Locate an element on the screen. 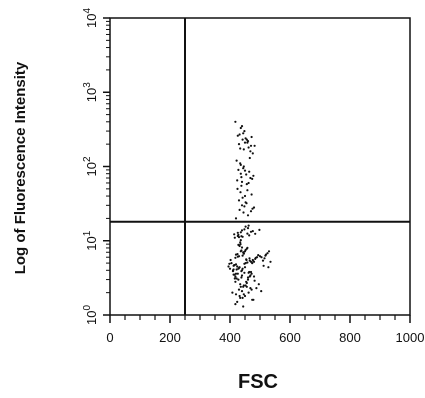 Image resolution: width=425 pixels, height=398 pixels. y-tick-label: 10¹ is located at coordinates (90, 240).